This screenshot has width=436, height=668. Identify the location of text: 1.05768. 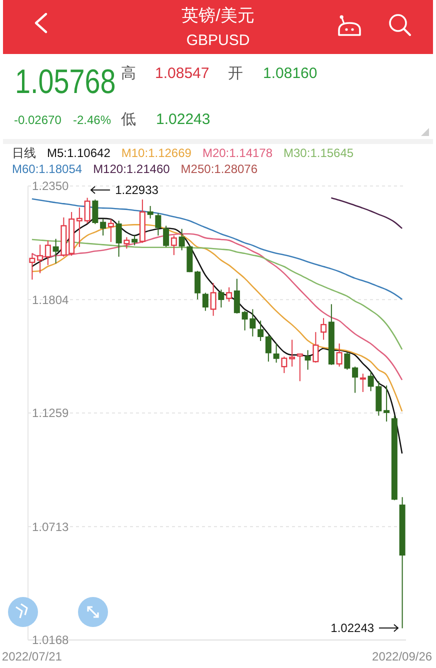
(65, 82).